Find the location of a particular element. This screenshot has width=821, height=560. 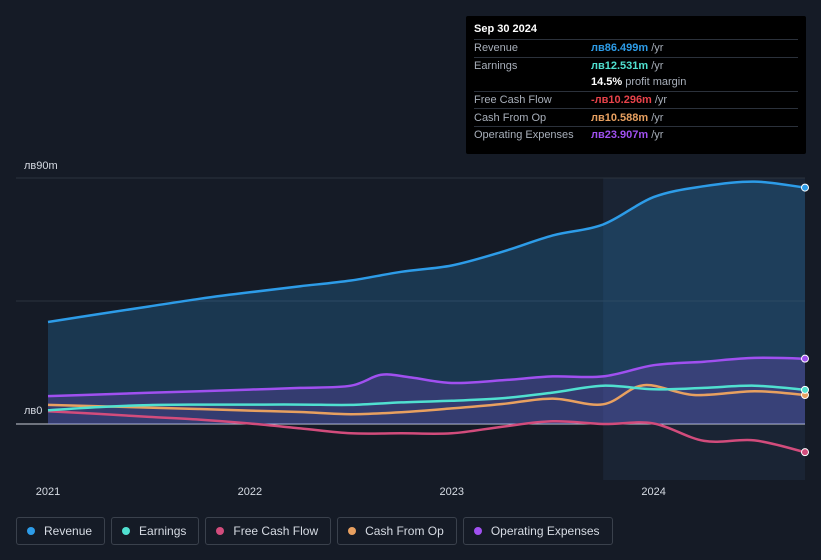

tooltip-label: Cash From Op is located at coordinates (510, 117).